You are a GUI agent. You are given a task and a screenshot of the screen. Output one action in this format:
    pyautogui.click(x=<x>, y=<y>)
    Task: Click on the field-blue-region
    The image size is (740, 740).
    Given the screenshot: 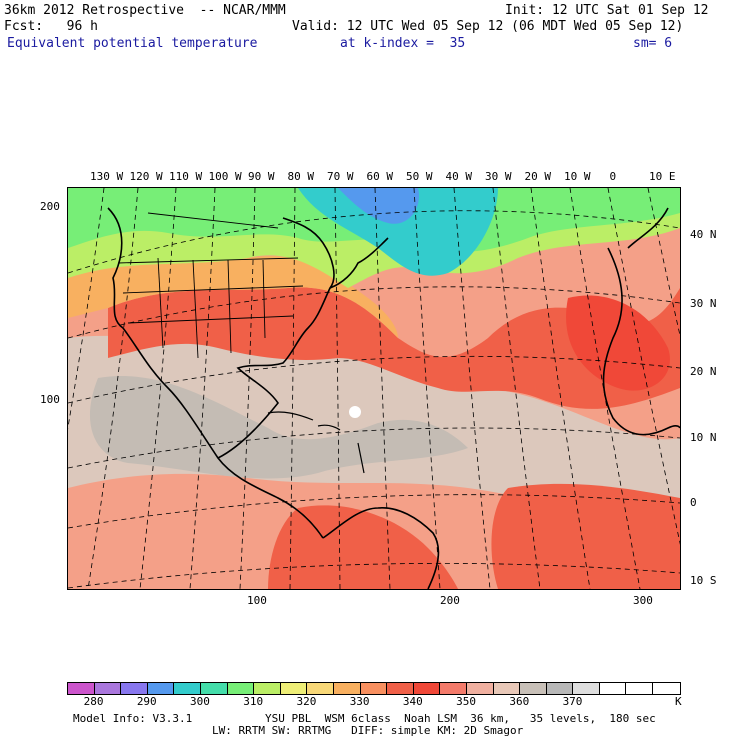 What is the action you would take?
    pyautogui.click(x=378, y=206)
    